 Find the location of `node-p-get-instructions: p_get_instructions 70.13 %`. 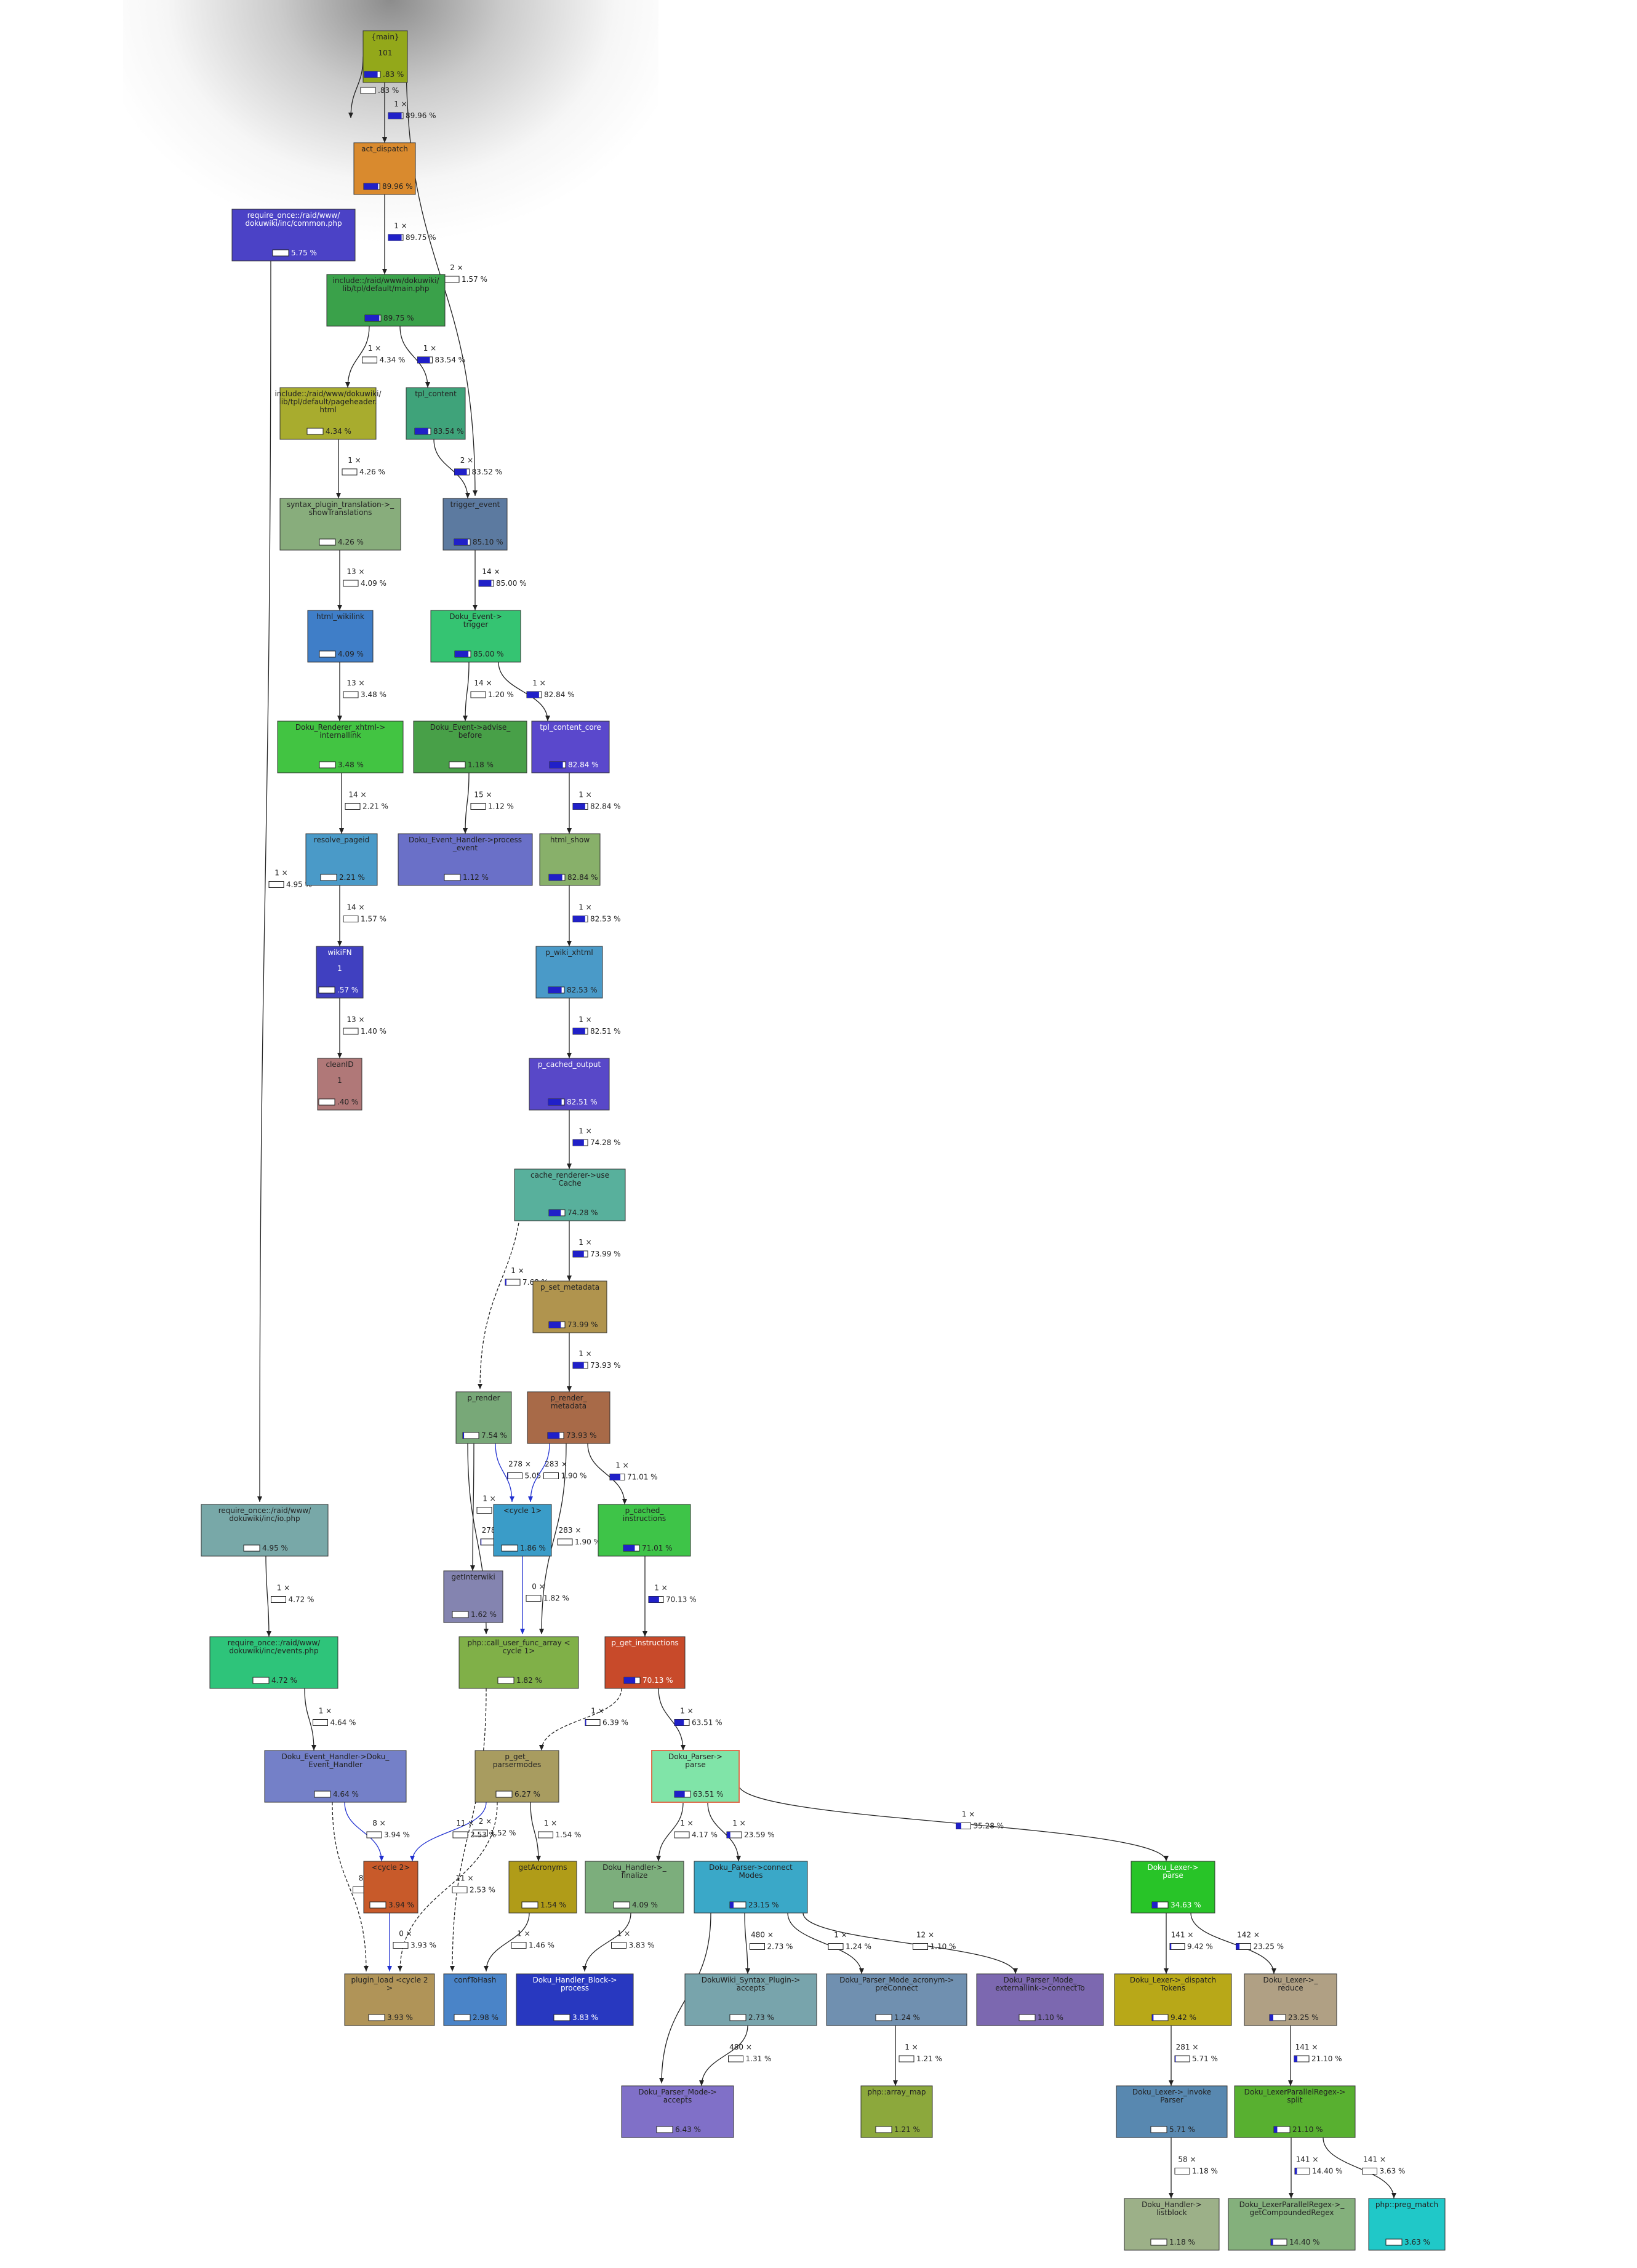

node-p-get-instructions: p_get_instructions 70.13 % is located at coordinates (645, 1662).